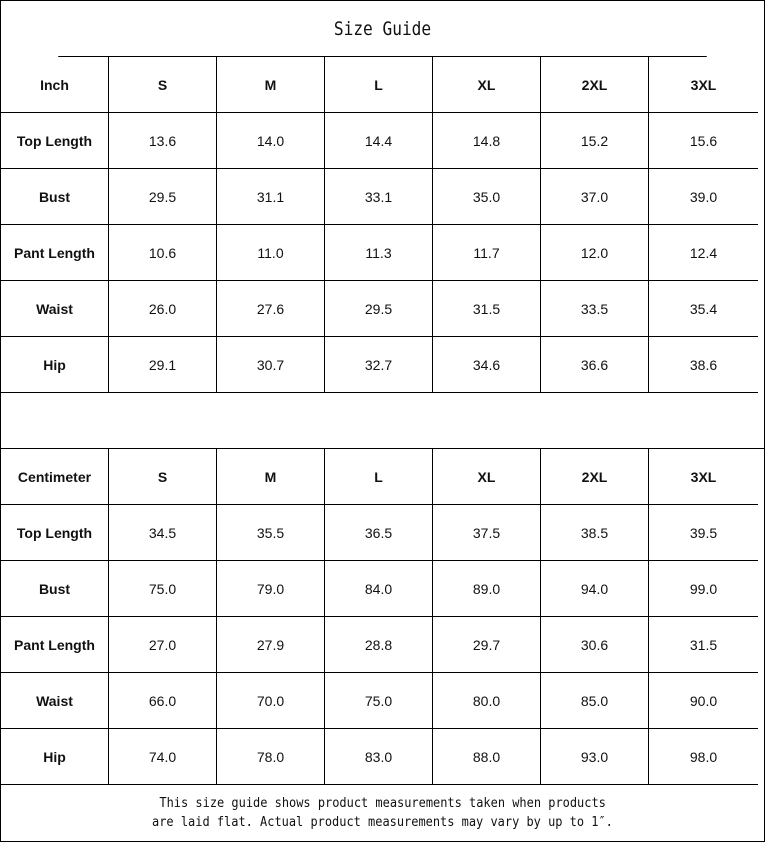 The width and height of the screenshot is (765, 842). What do you see at coordinates (595, 197) in the screenshot?
I see `measurement-cell: 37.0` at bounding box center [595, 197].